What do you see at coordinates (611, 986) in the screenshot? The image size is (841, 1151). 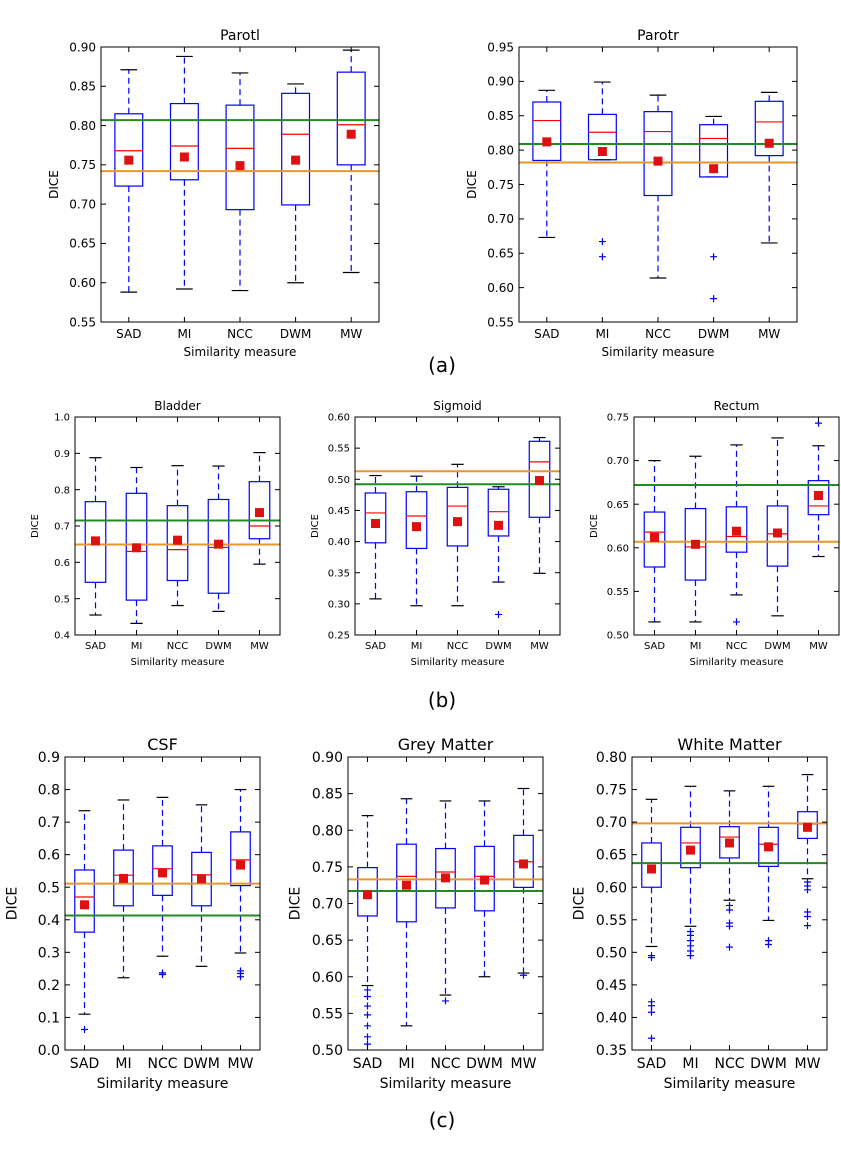 I see `y-tick-label: 0.45` at bounding box center [611, 986].